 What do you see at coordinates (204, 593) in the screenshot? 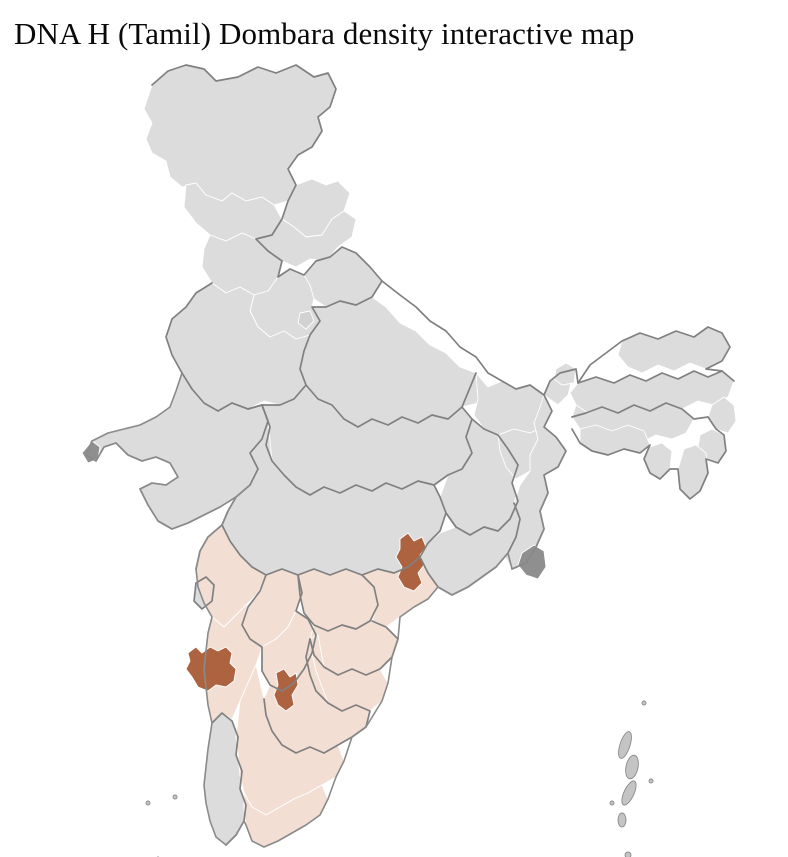
I see `border-goa` at bounding box center [204, 593].